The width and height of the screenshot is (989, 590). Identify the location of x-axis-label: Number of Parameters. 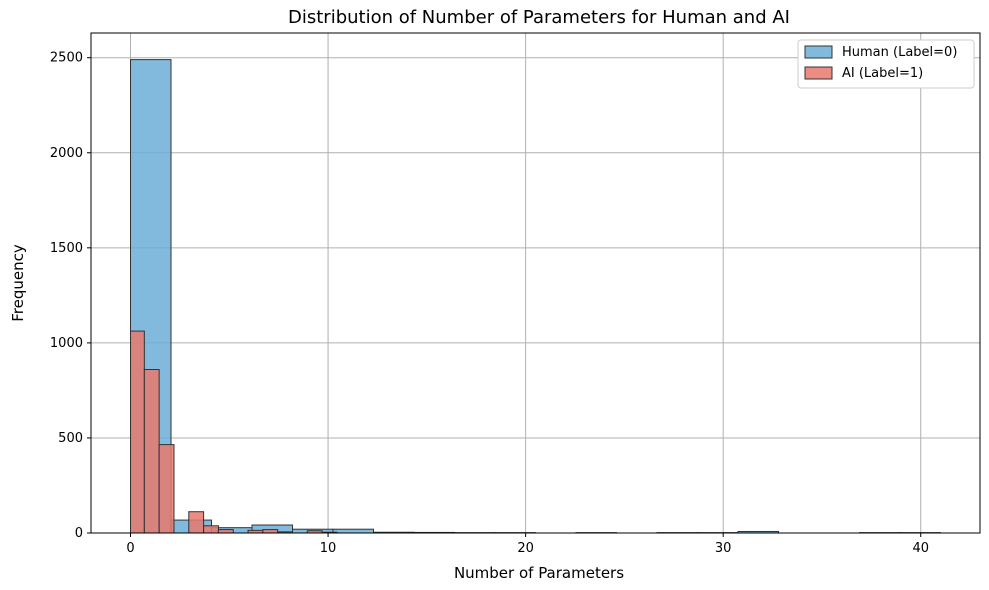
(539, 573).